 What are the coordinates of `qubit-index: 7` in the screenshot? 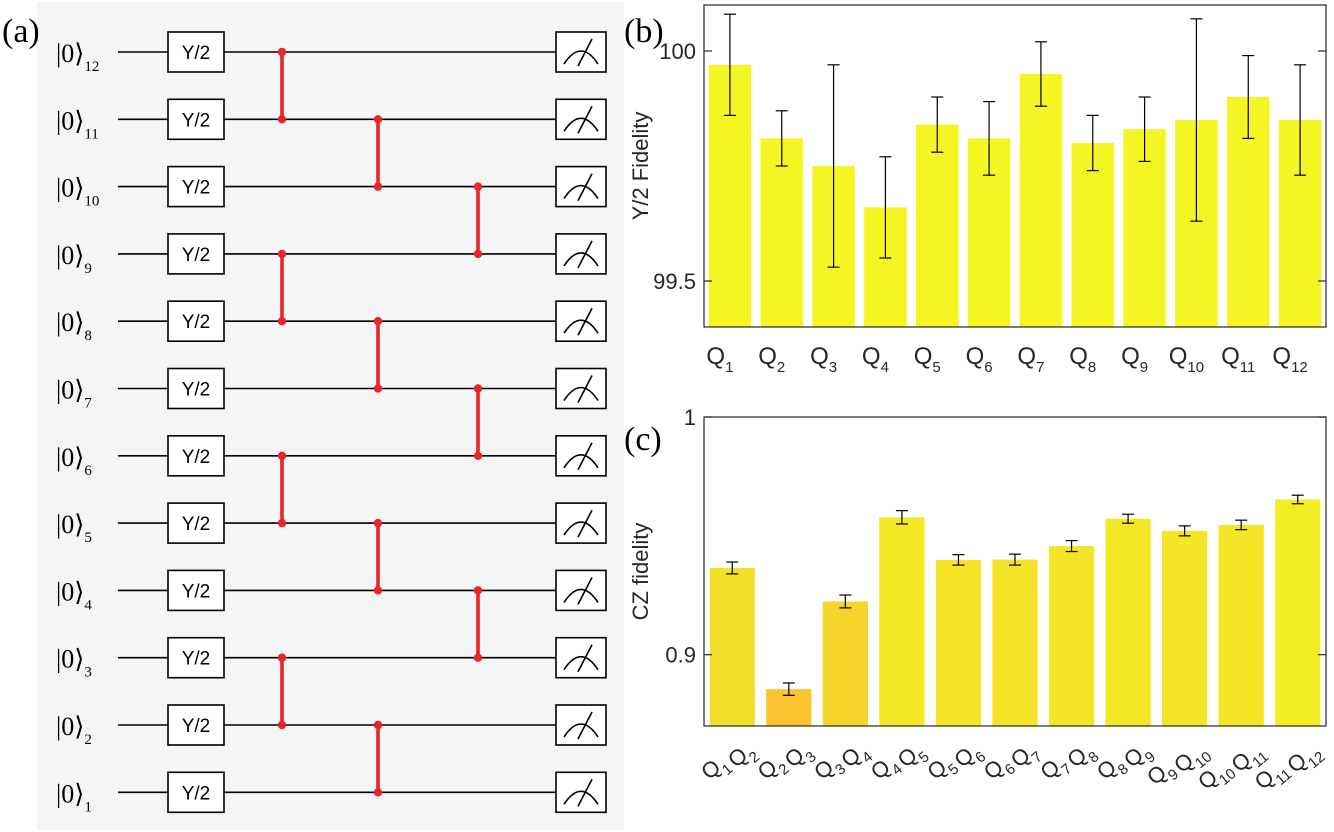 It's located at (88, 404).